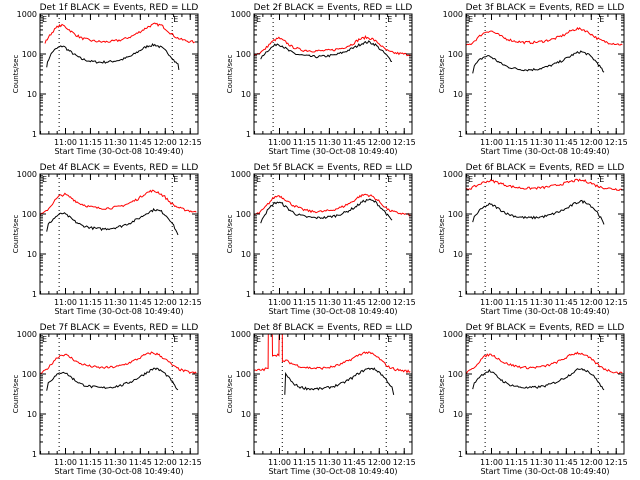  What do you see at coordinates (333, 8) in the screenshot?
I see `panel-title: Det 2f BLACK = Events, RED = LLD` at bounding box center [333, 8].